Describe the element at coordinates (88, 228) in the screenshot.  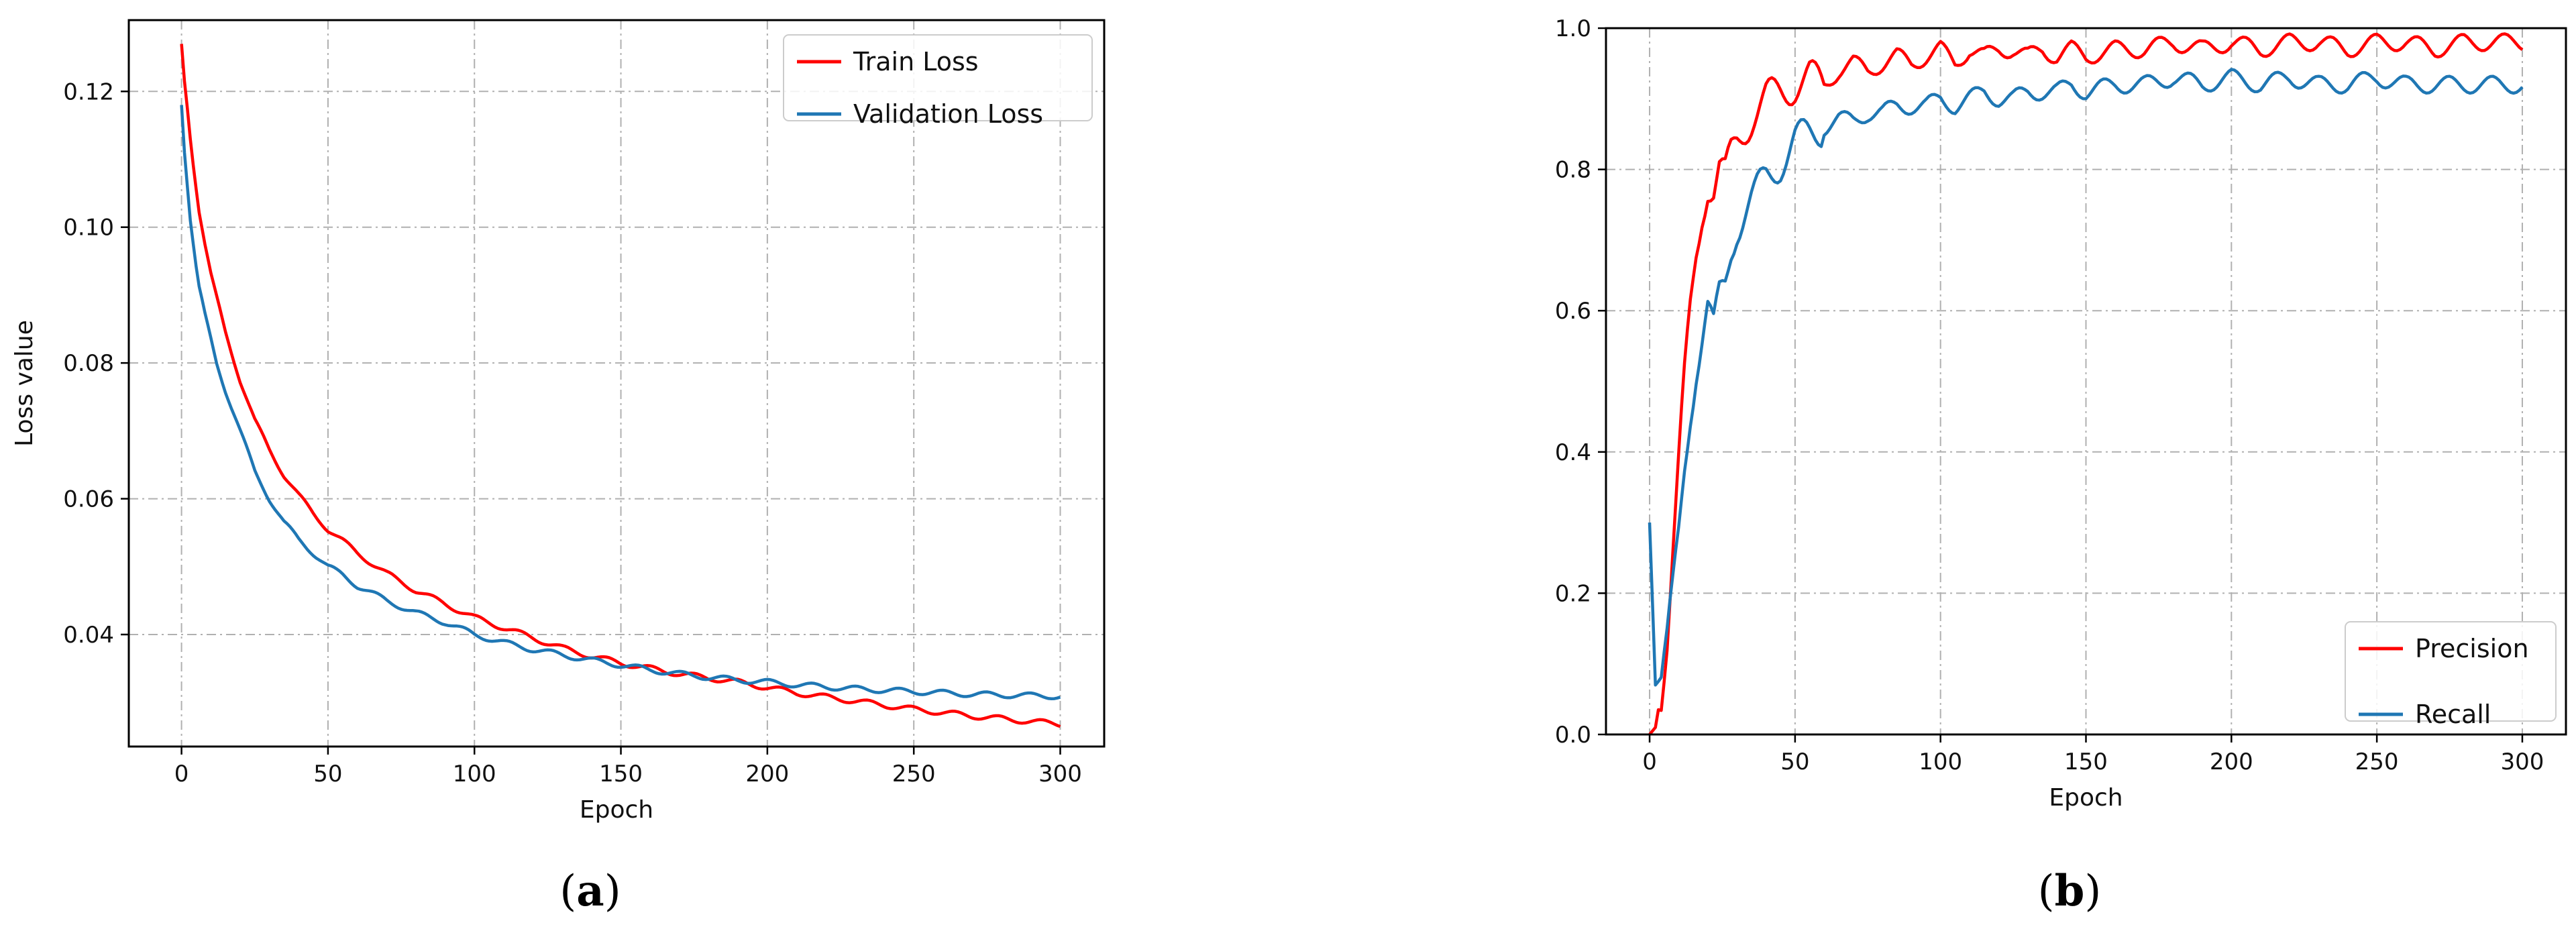
I see `y-tick-label: 0.10` at that location.